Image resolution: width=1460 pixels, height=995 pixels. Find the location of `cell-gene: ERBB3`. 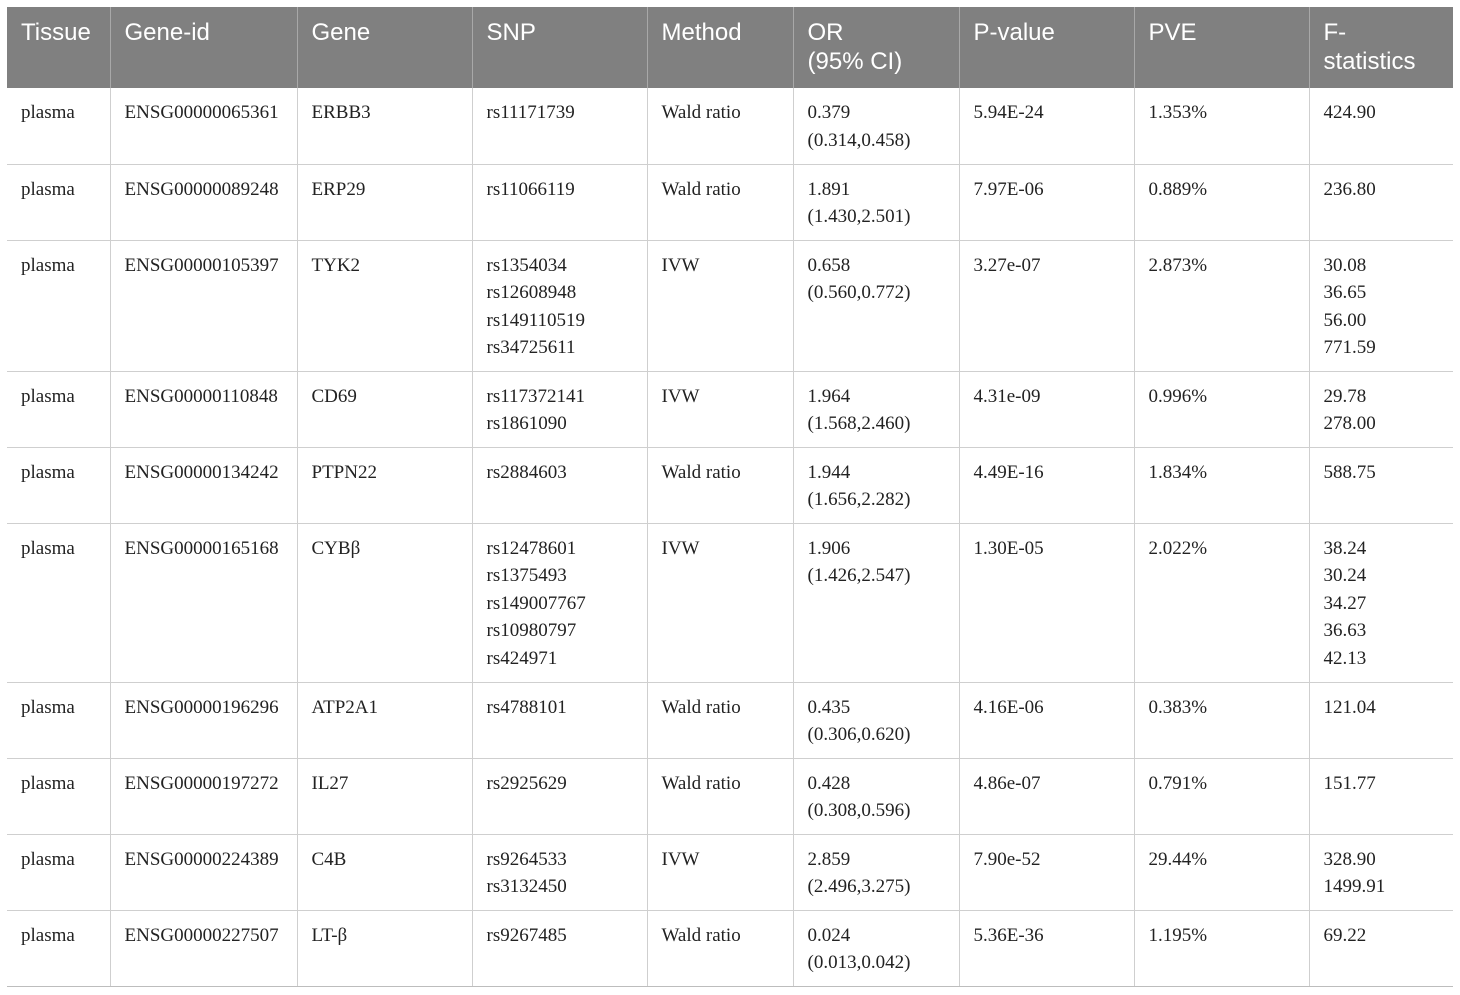

cell-gene: ERBB3 is located at coordinates (384, 126).